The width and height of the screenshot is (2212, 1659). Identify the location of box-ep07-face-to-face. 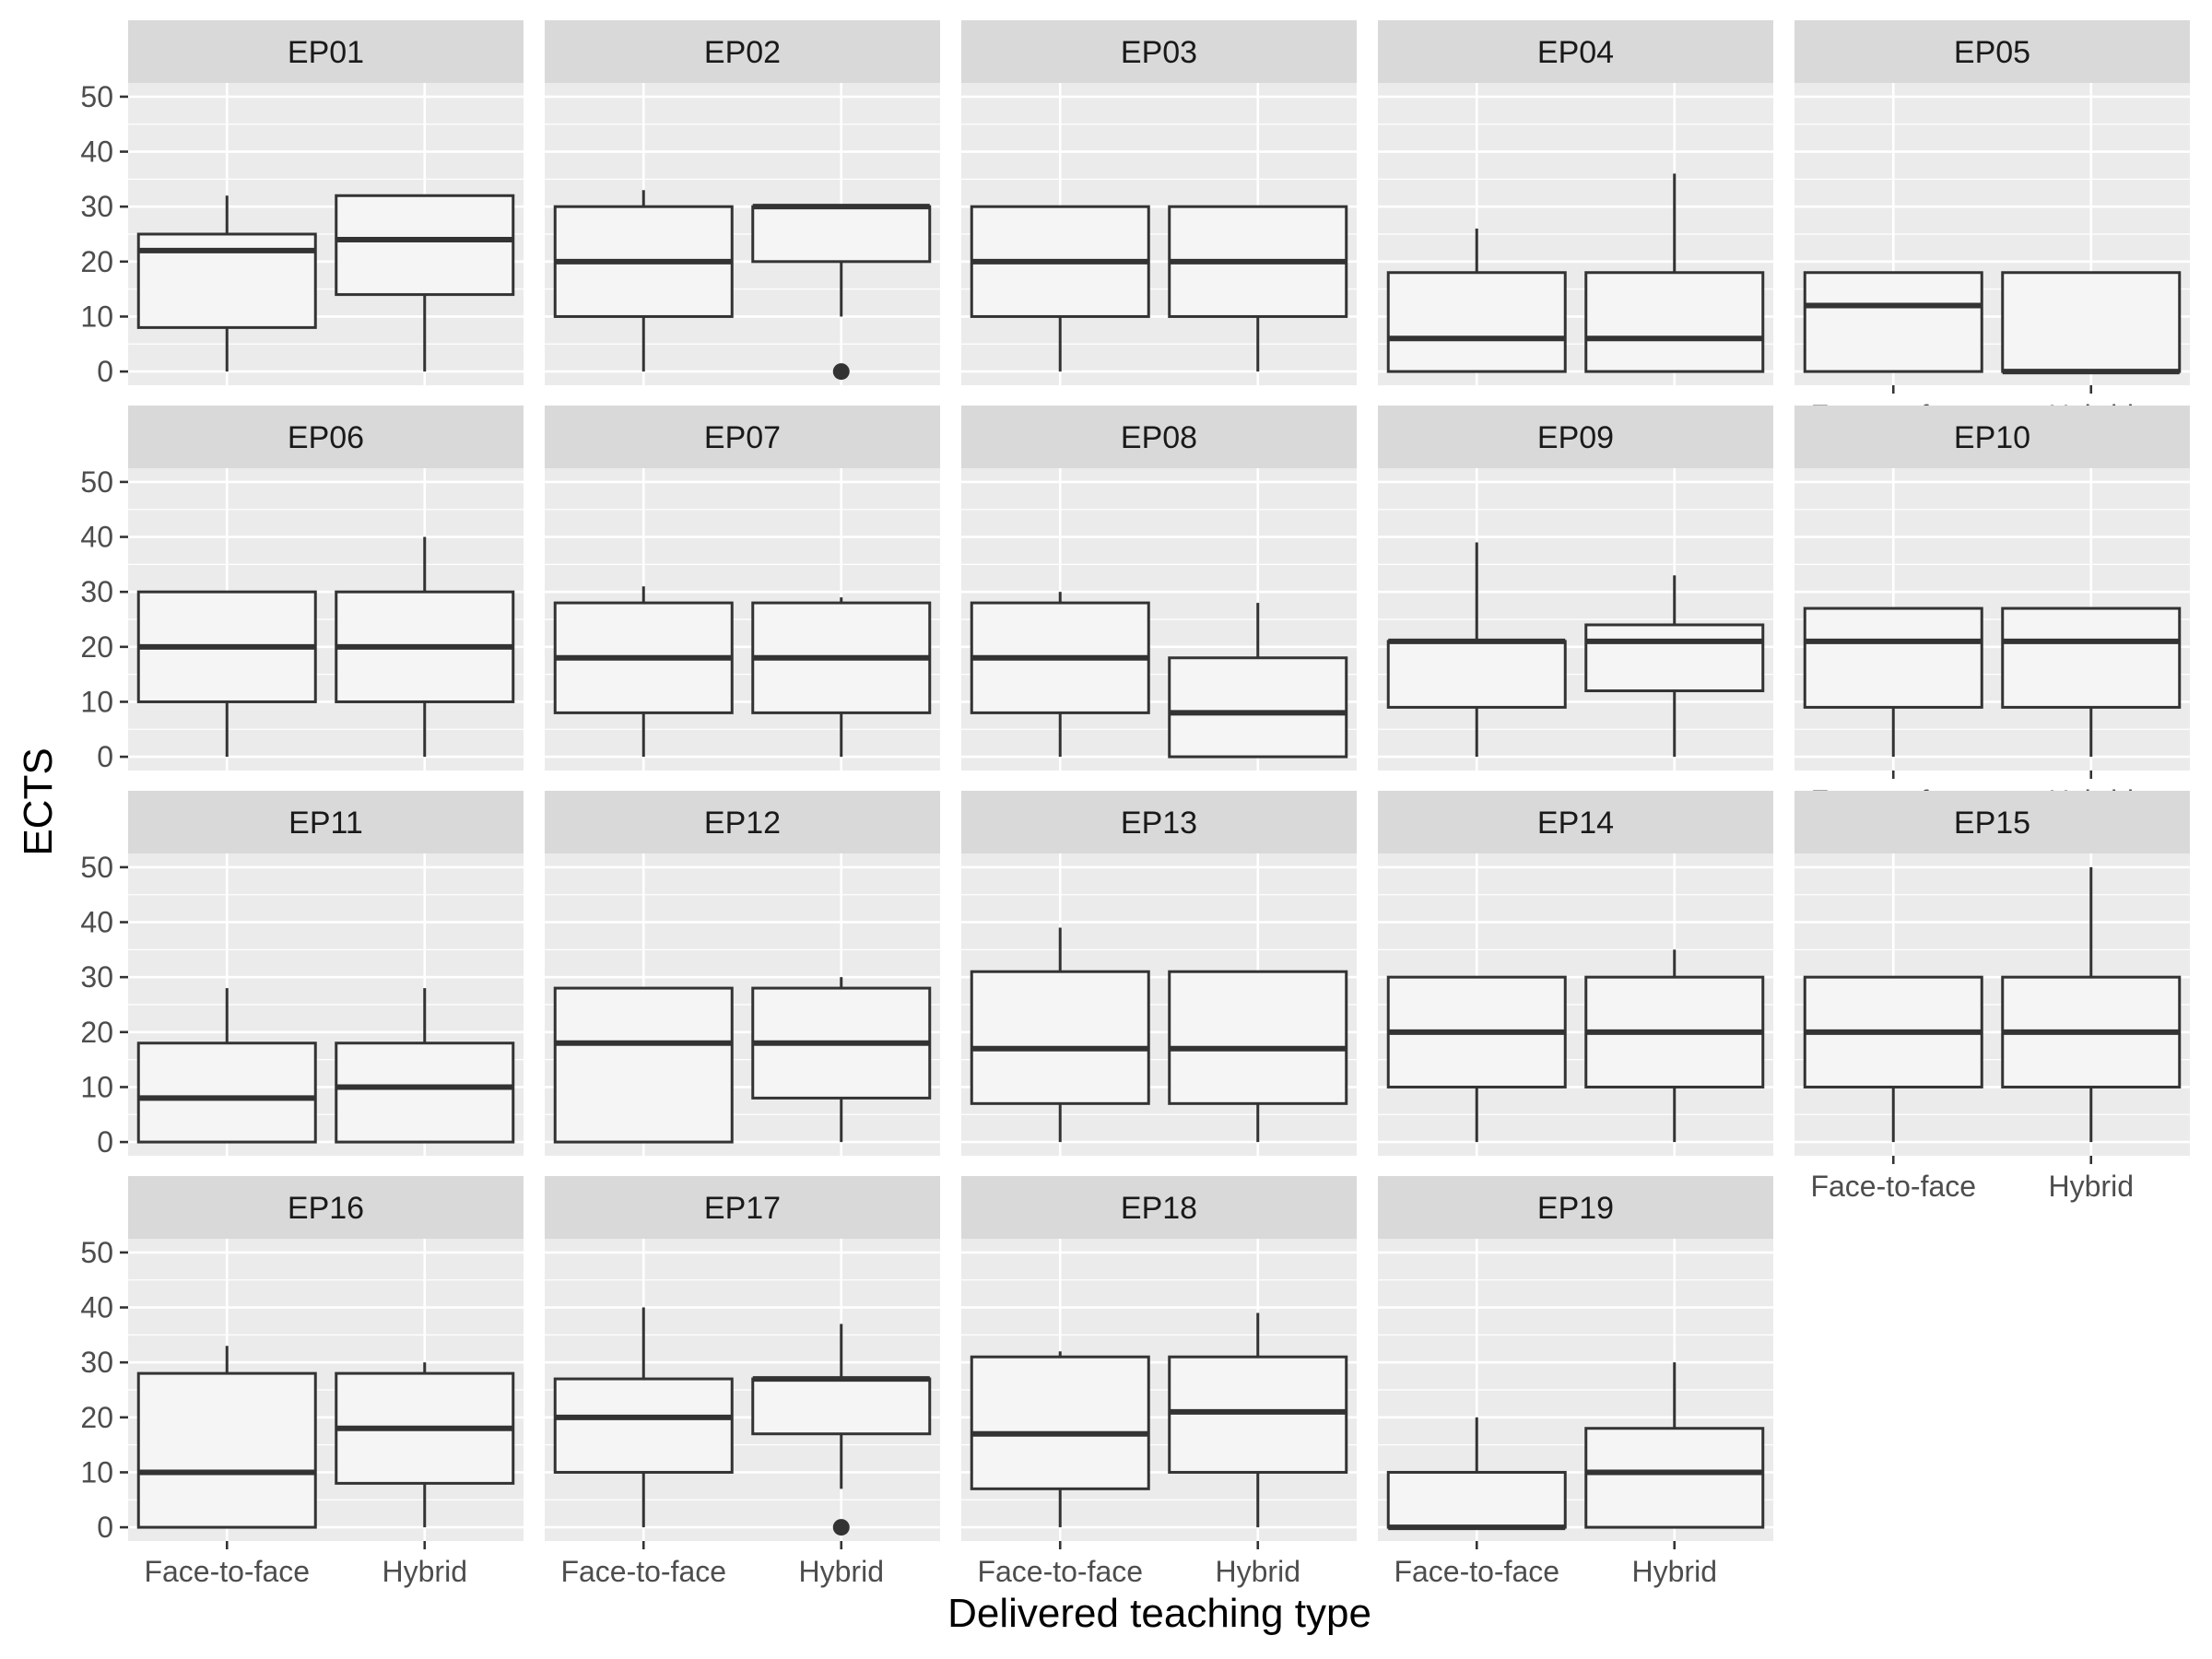
(643, 672).